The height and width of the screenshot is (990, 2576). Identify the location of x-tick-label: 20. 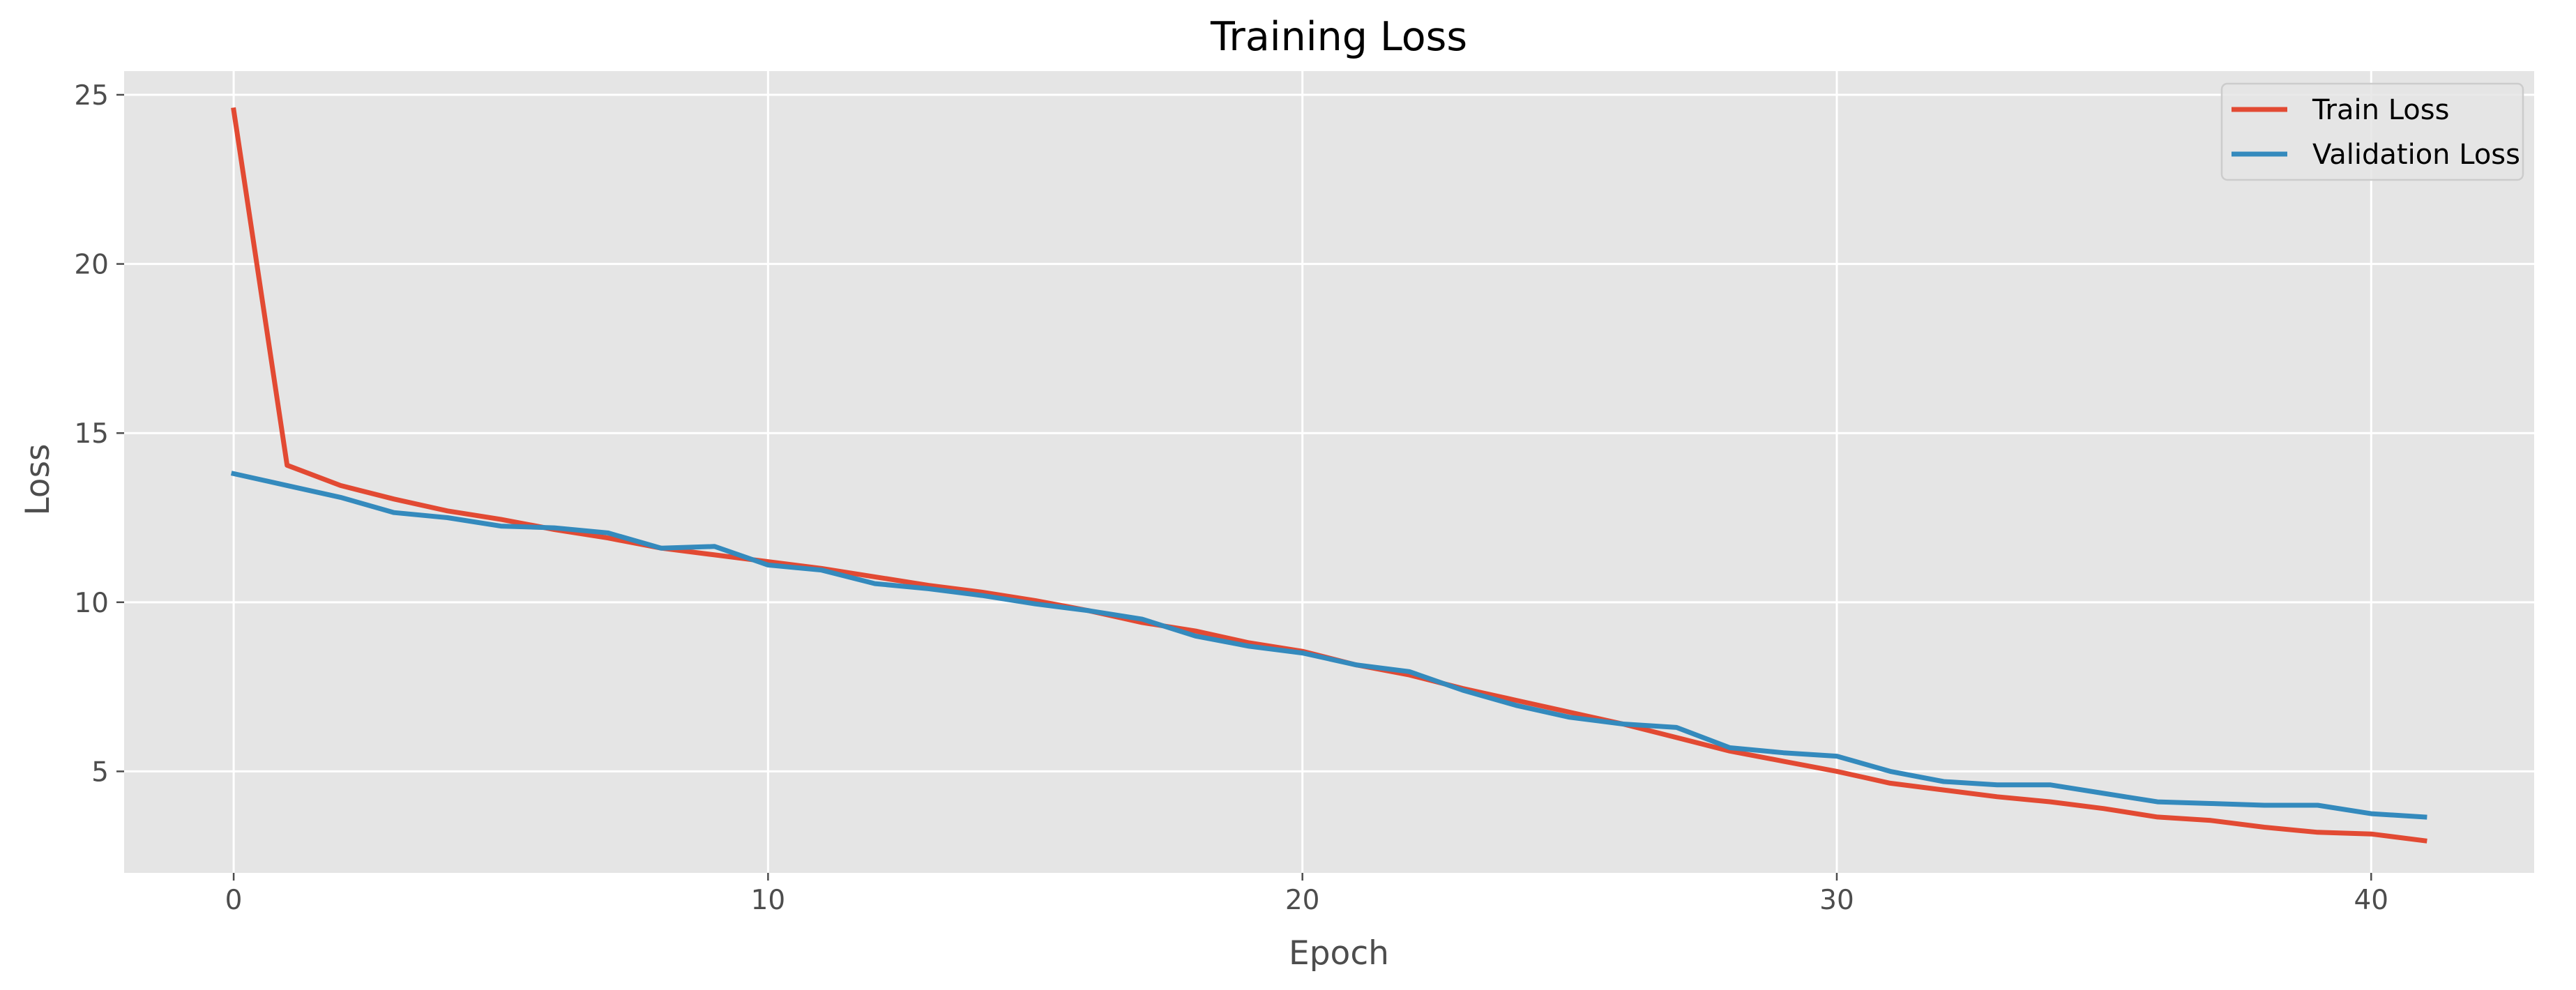
(1302, 900).